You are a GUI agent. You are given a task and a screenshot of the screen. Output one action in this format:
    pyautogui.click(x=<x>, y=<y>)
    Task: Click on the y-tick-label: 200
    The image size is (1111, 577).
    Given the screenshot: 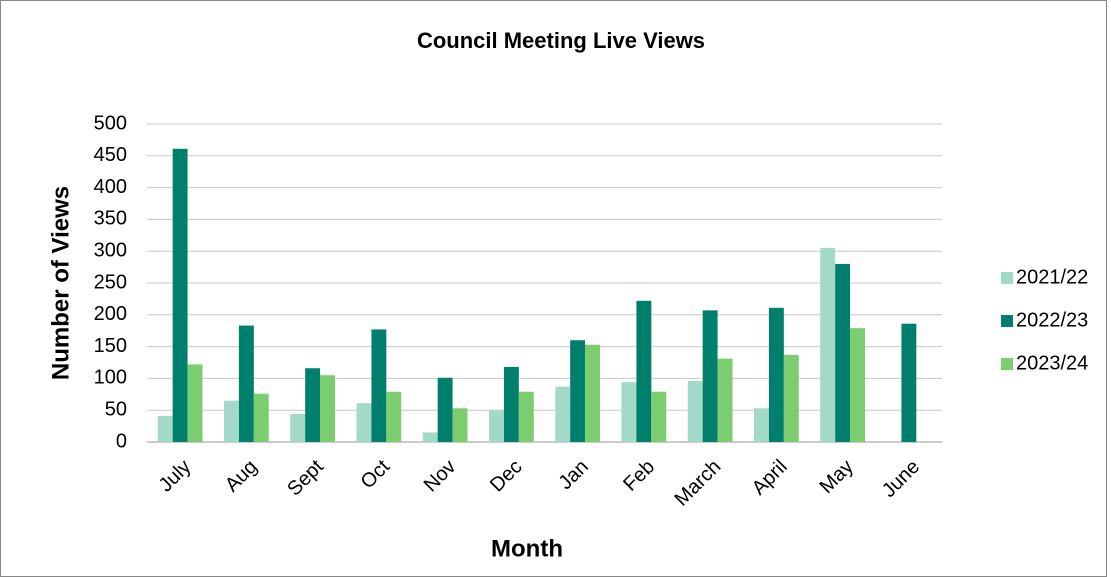 What is the action you would take?
    pyautogui.click(x=110, y=314)
    